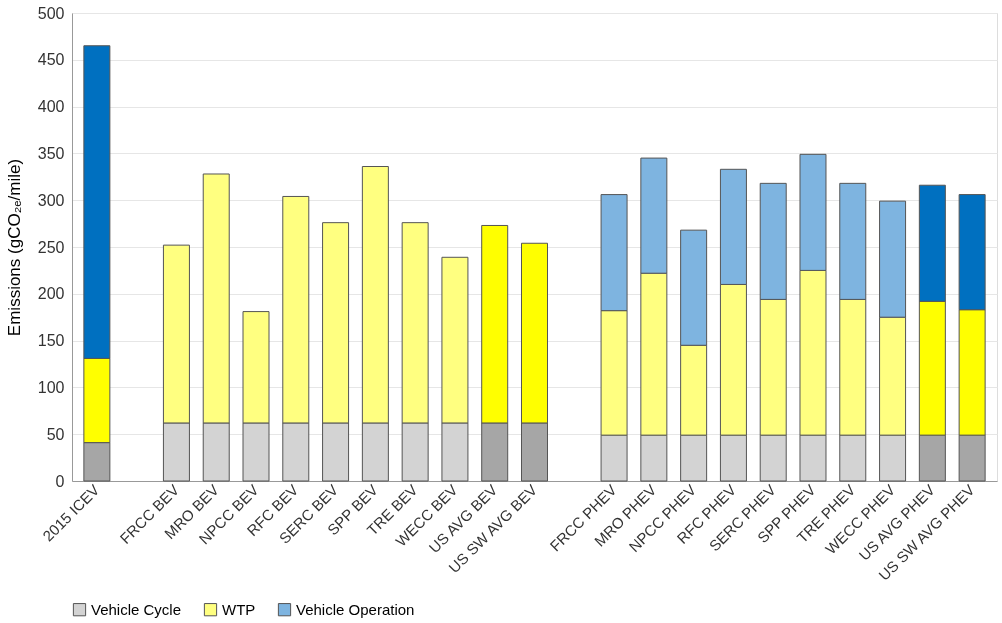  What do you see at coordinates (136, 609) in the screenshot?
I see `legend-label: Vehicle Cycle` at bounding box center [136, 609].